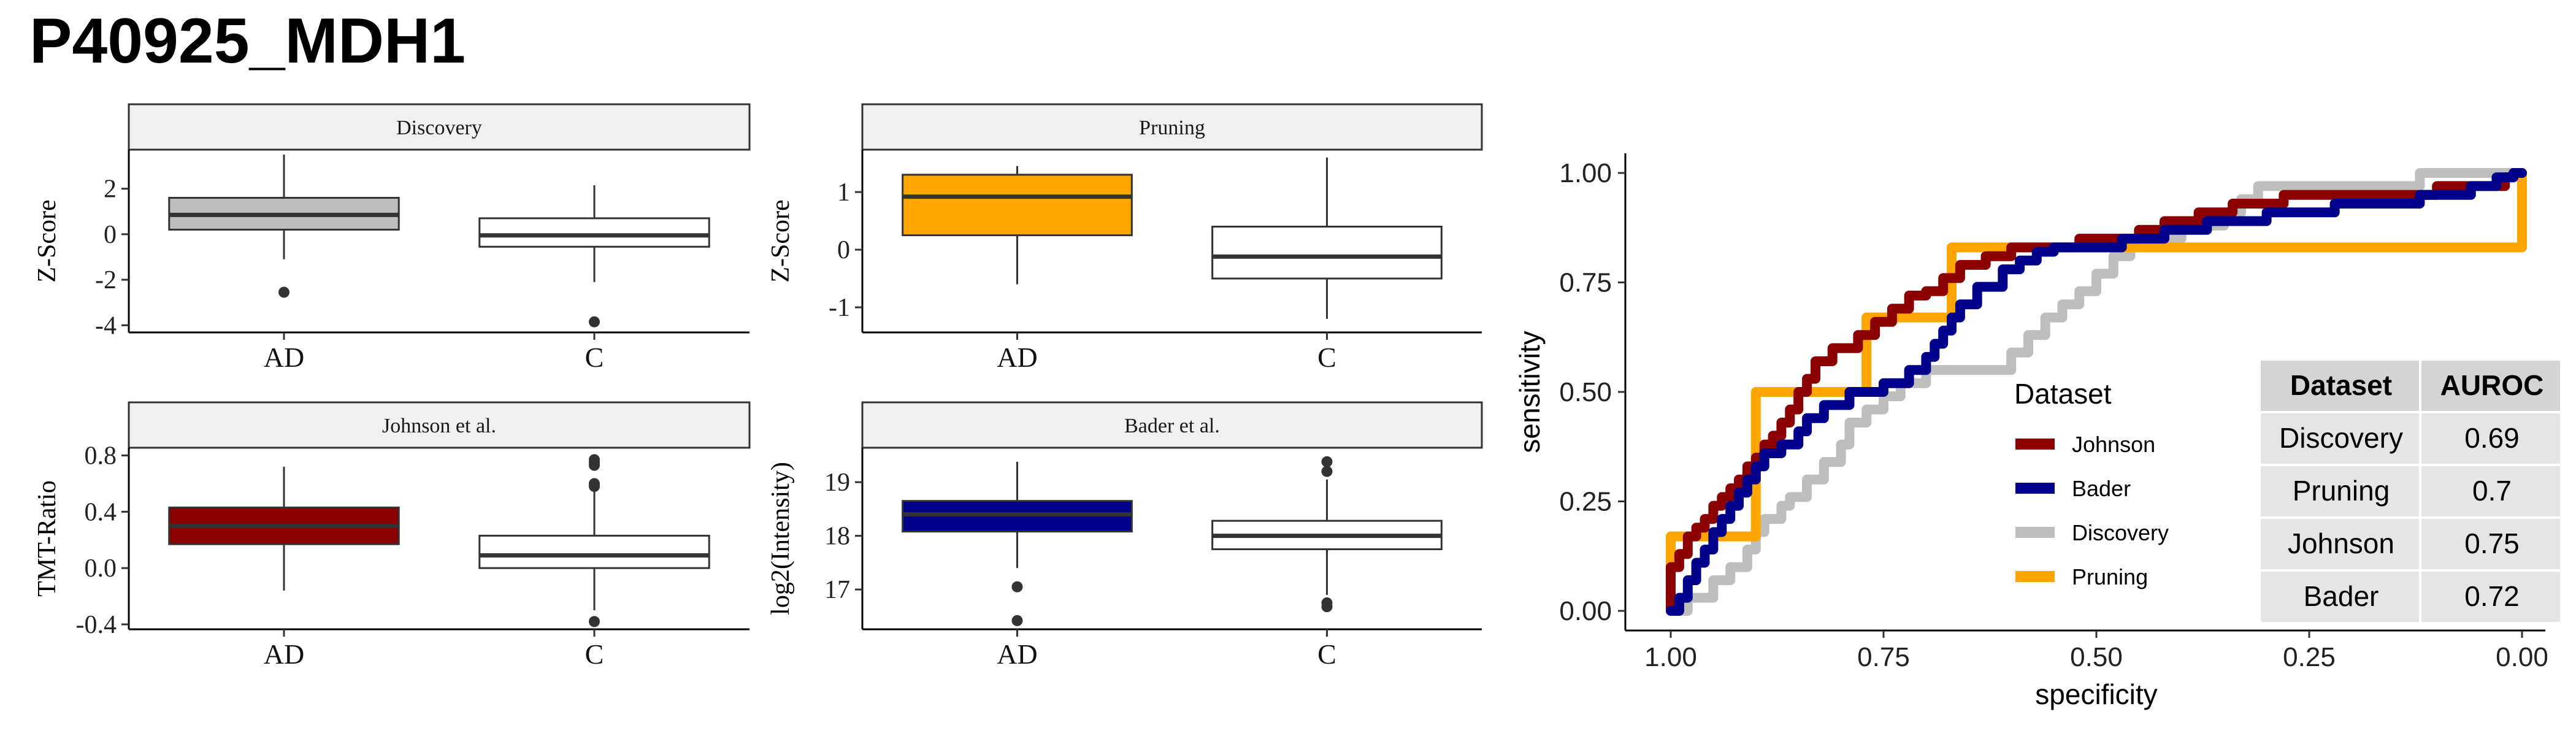  Describe the element at coordinates (837, 483) in the screenshot. I see `y-tick-label: 19` at that location.